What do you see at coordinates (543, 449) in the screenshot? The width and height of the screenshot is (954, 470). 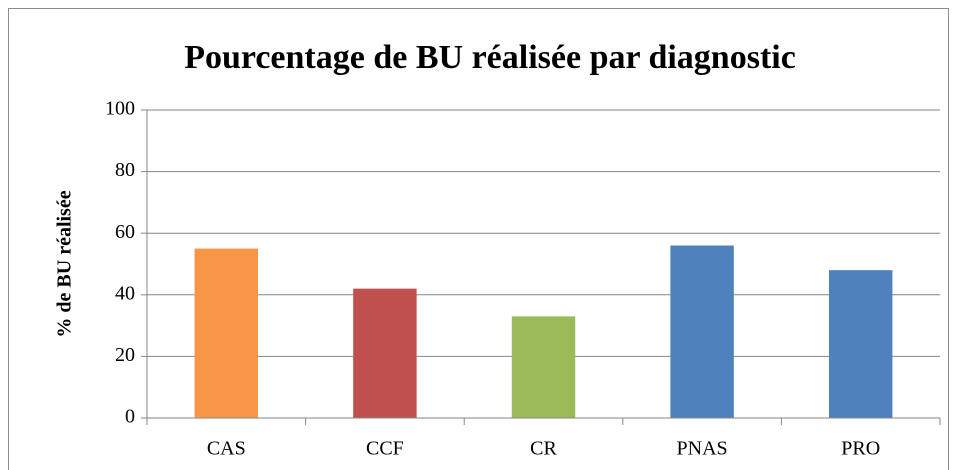 I see `x-tick-label: CR` at bounding box center [543, 449].